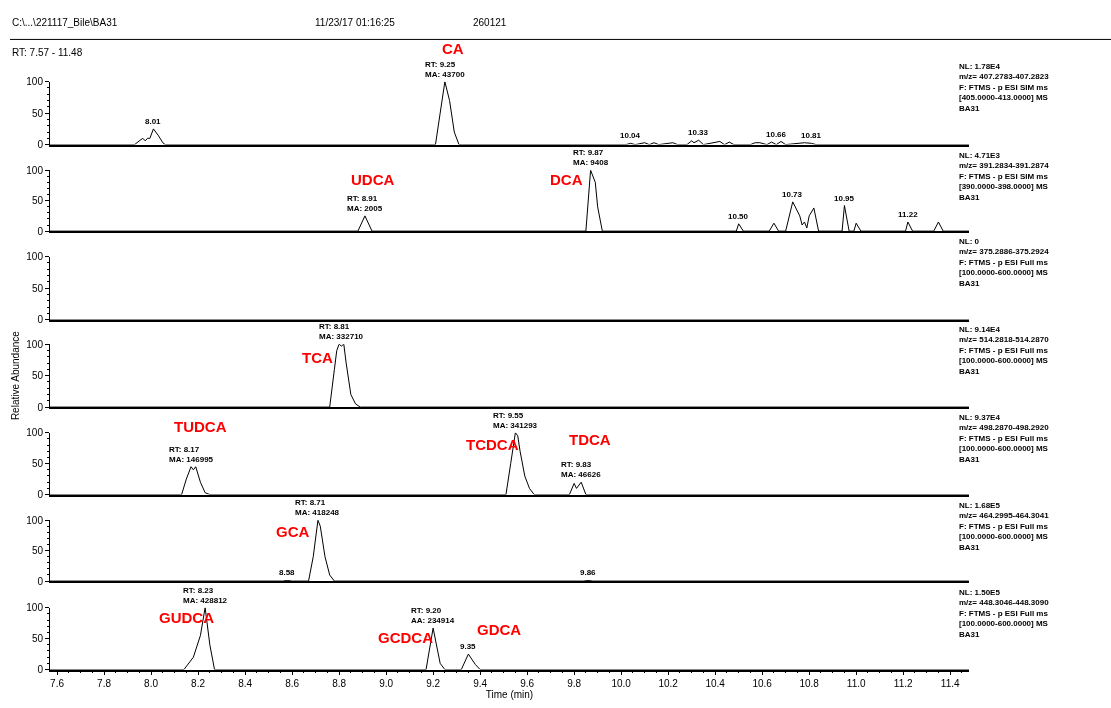 This screenshot has height=708, width=1111. Describe the element at coordinates (245, 684) in the screenshot. I see `x-tick-label: 8.4` at that location.